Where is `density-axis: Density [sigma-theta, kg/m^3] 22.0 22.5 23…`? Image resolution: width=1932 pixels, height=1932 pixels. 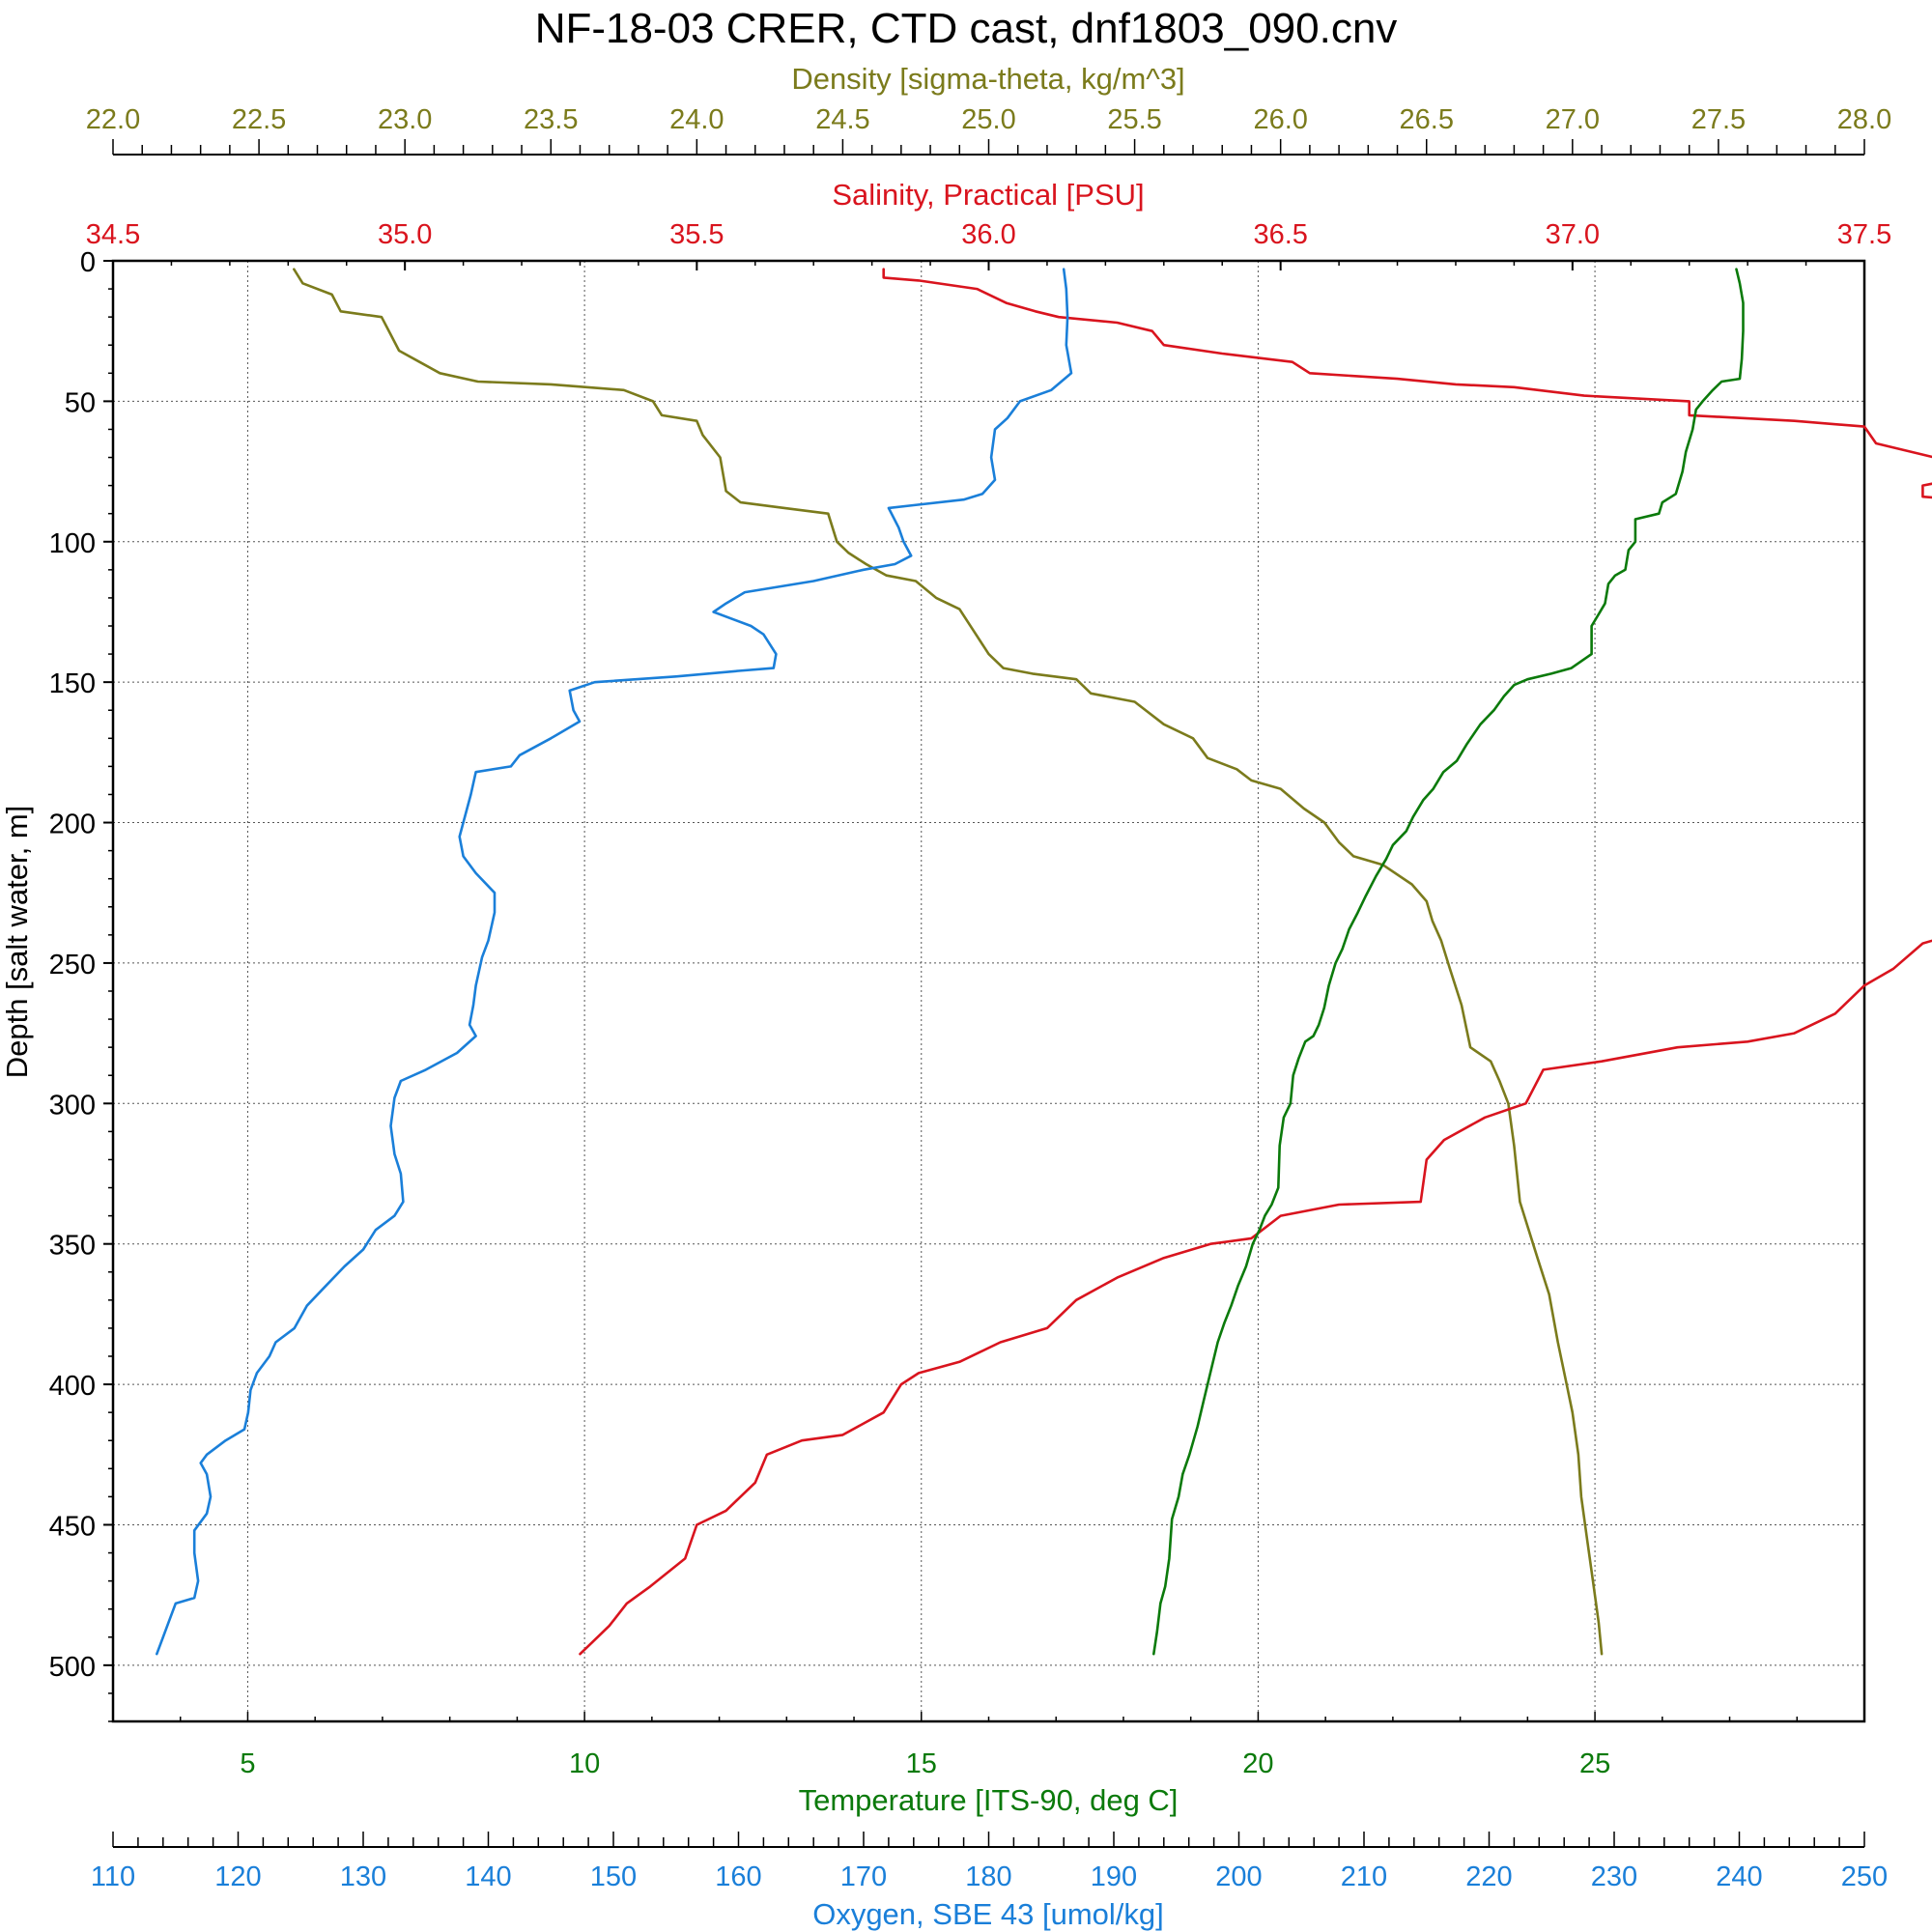 density-axis: Density [sigma-theta, kg/m^3] 22.0 22.5 23… is located at coordinates (988, 109).